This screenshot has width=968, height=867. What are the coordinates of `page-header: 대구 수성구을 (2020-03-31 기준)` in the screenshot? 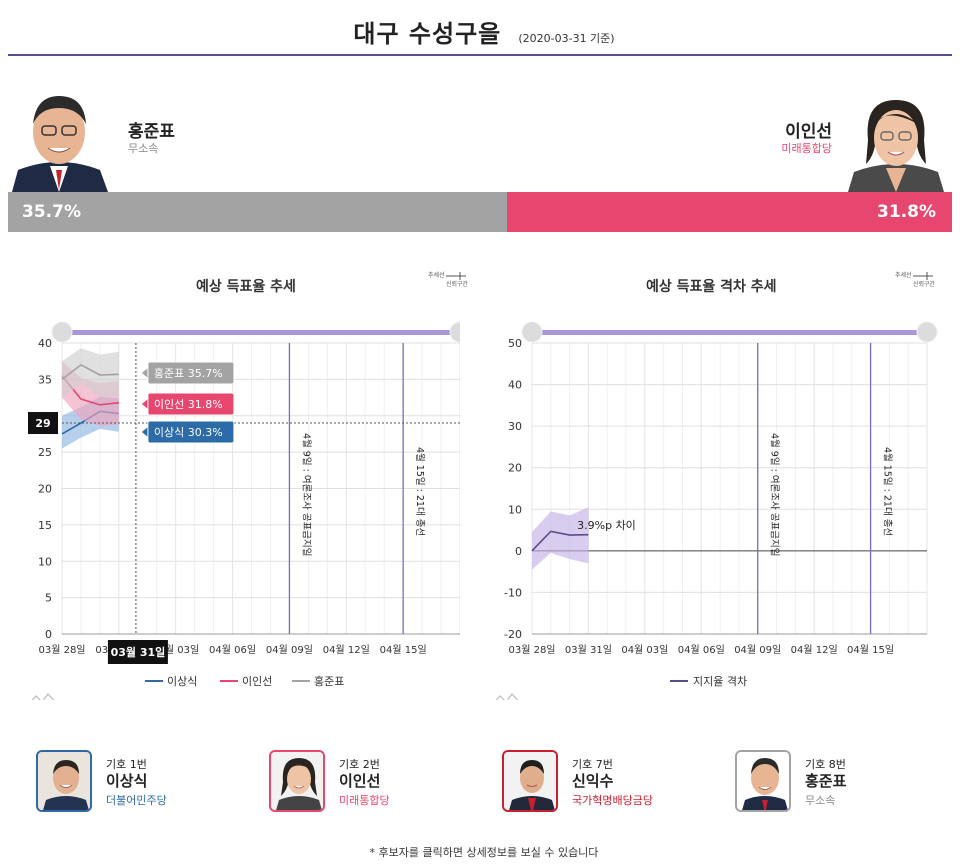 It's located at (484, 31).